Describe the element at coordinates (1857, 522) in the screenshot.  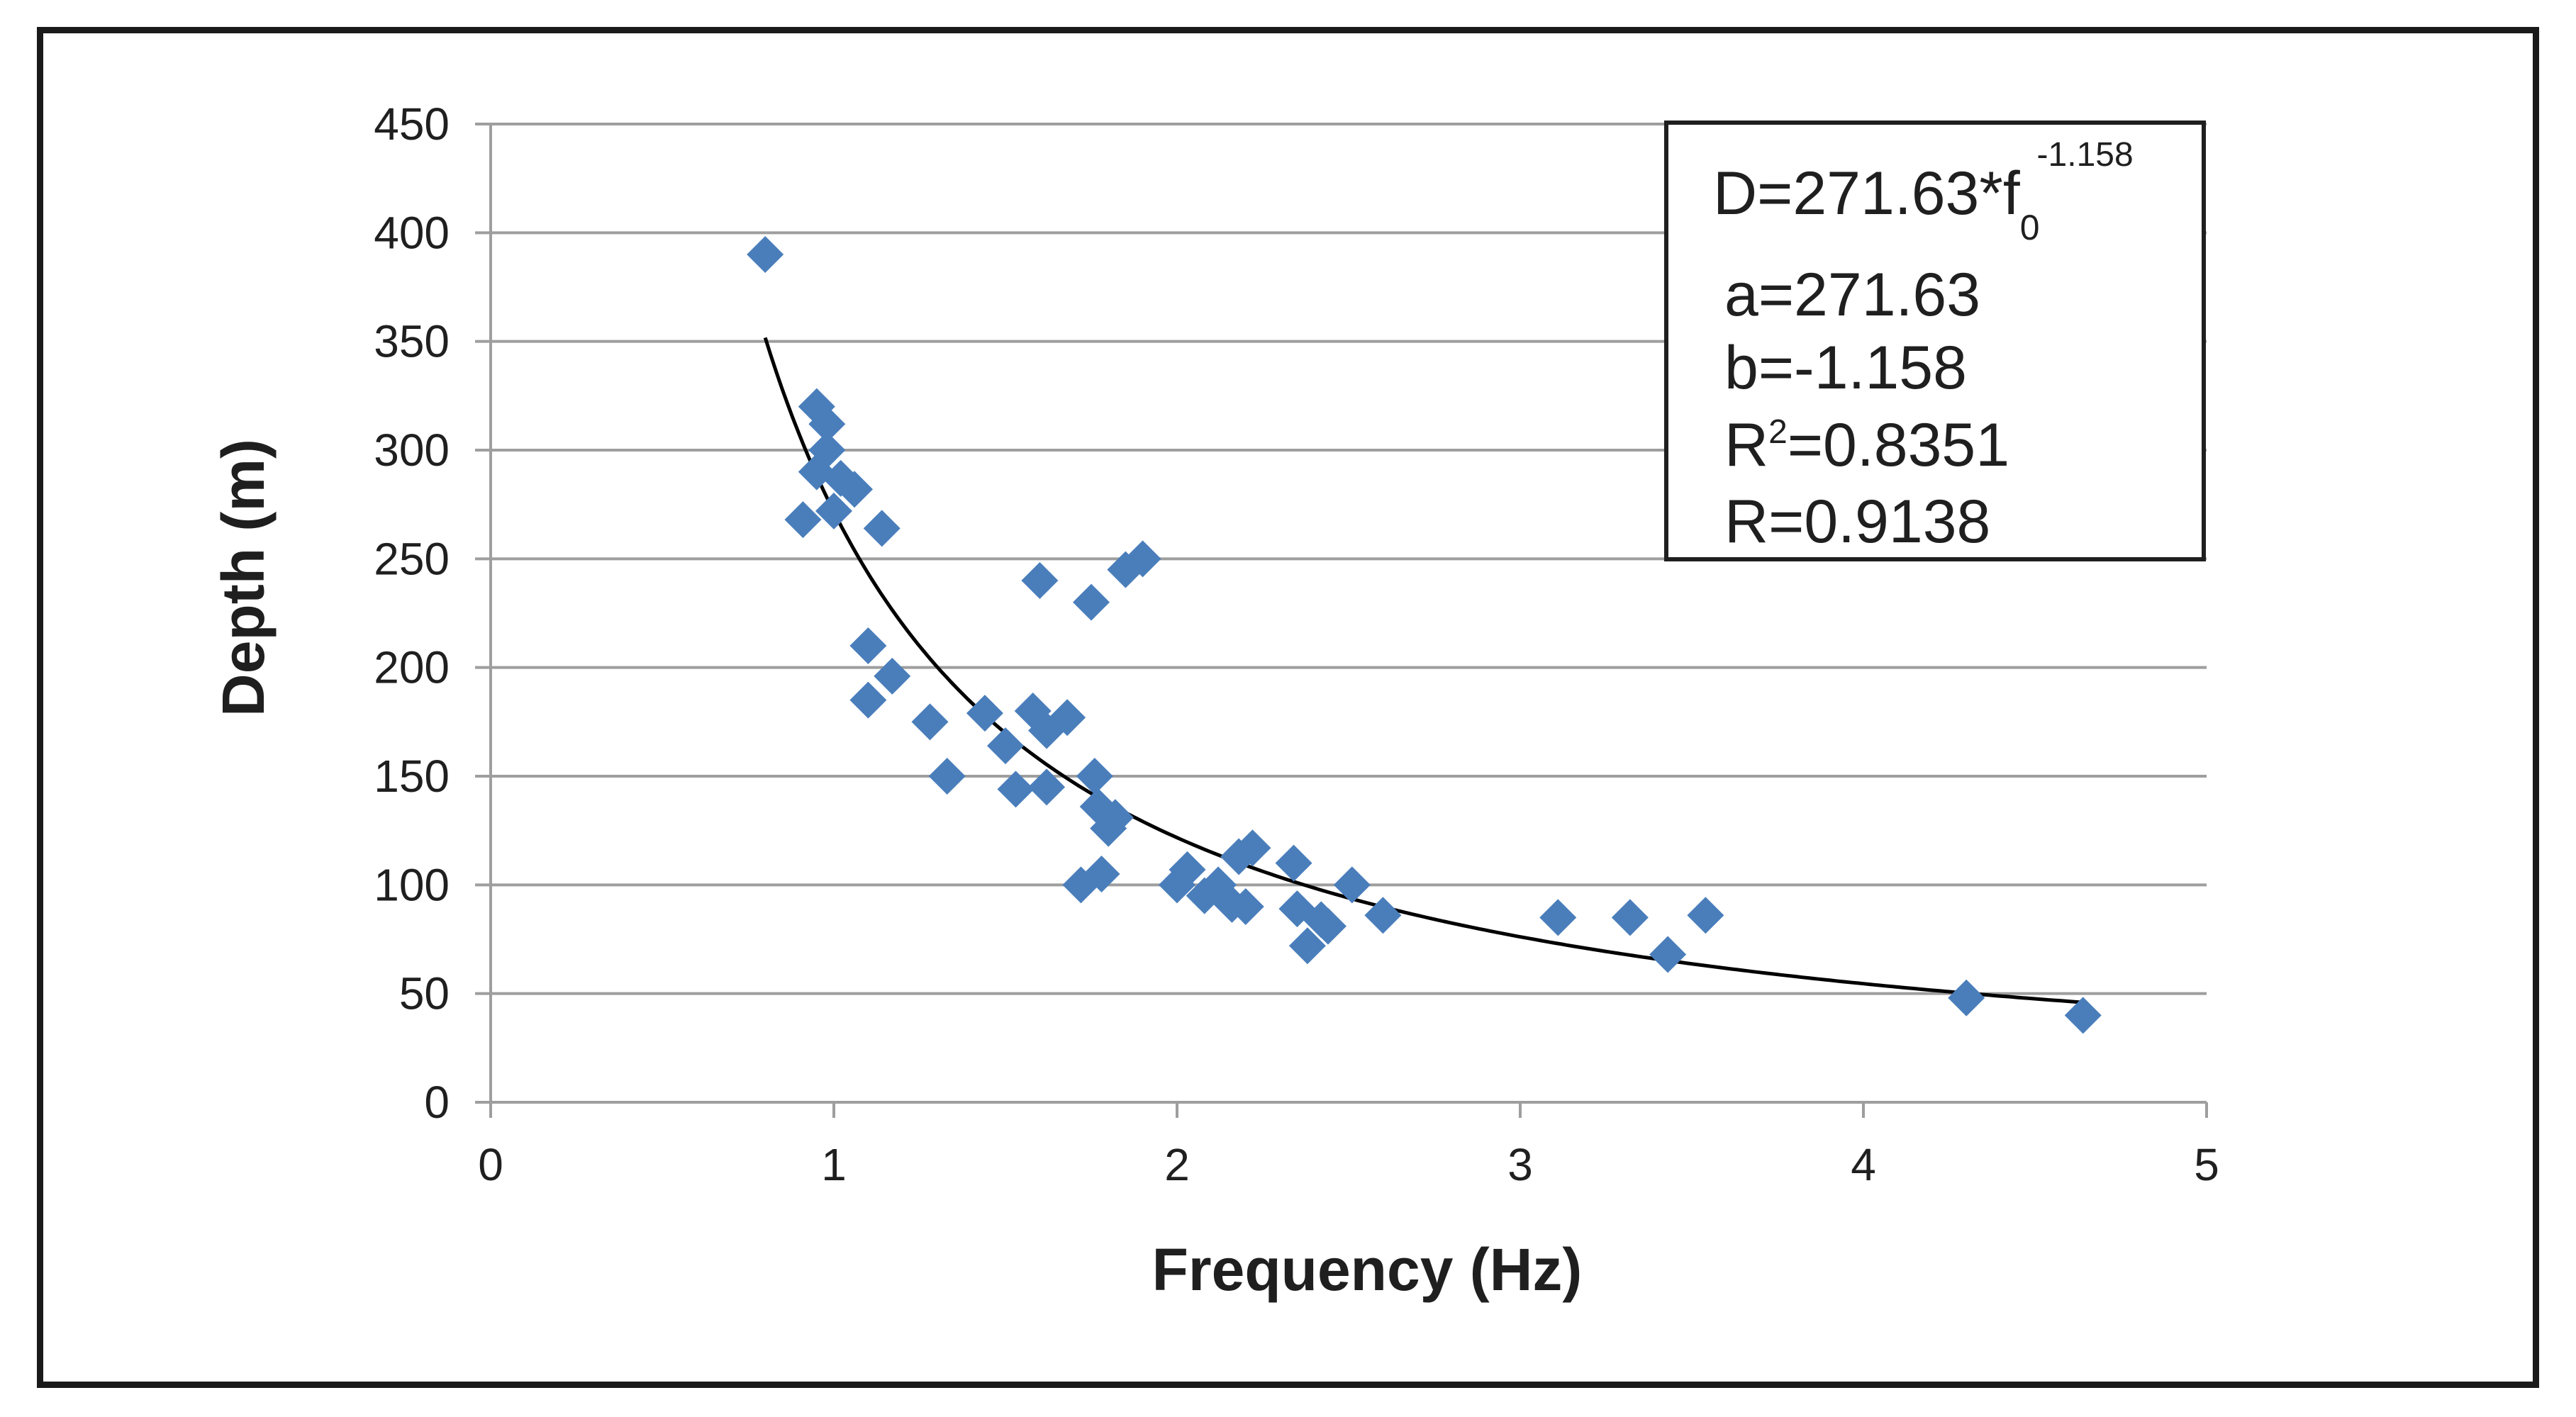
I see `r-value-label: R=0.9138` at that location.